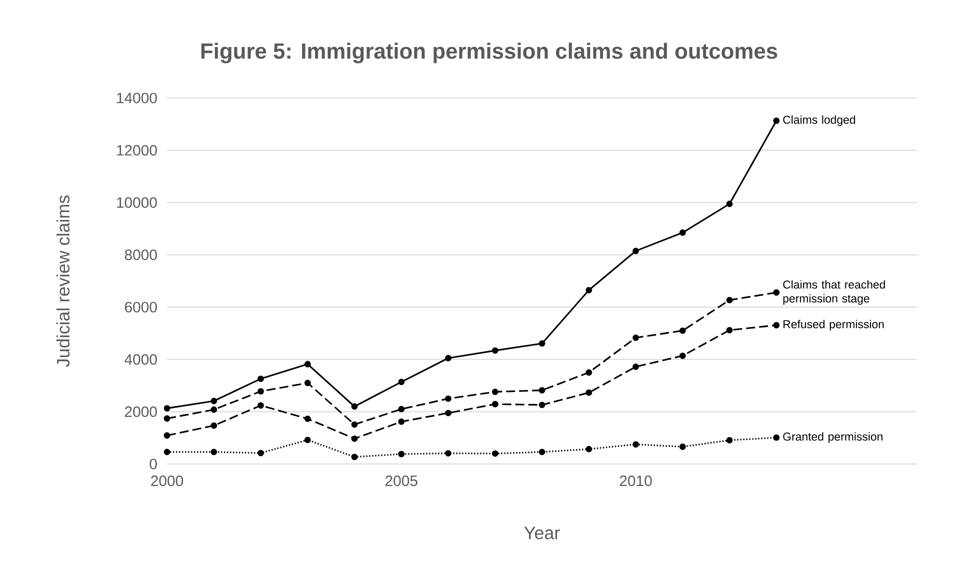 The image size is (958, 580). What do you see at coordinates (137, 150) in the screenshot?
I see `y-tick-label: 12000` at bounding box center [137, 150].